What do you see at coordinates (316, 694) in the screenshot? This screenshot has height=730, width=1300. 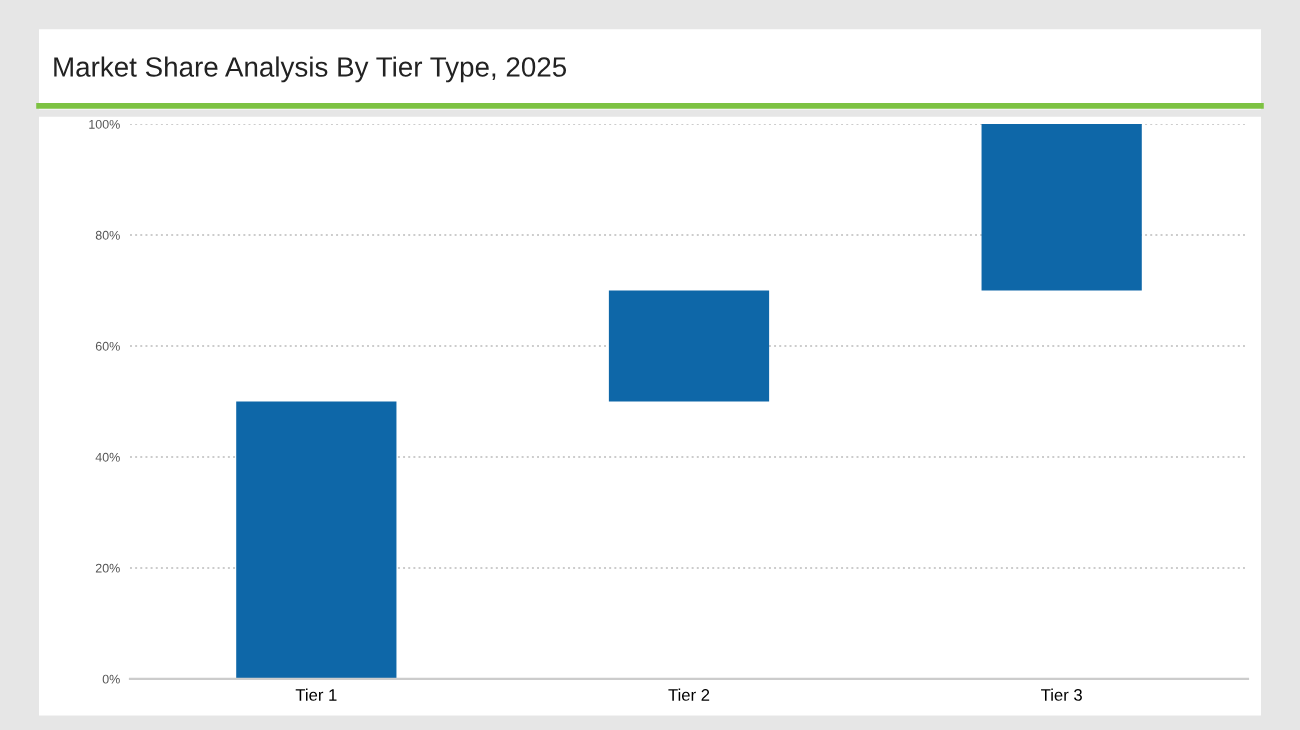 I see `x-tick-label: Tier 1` at bounding box center [316, 694].